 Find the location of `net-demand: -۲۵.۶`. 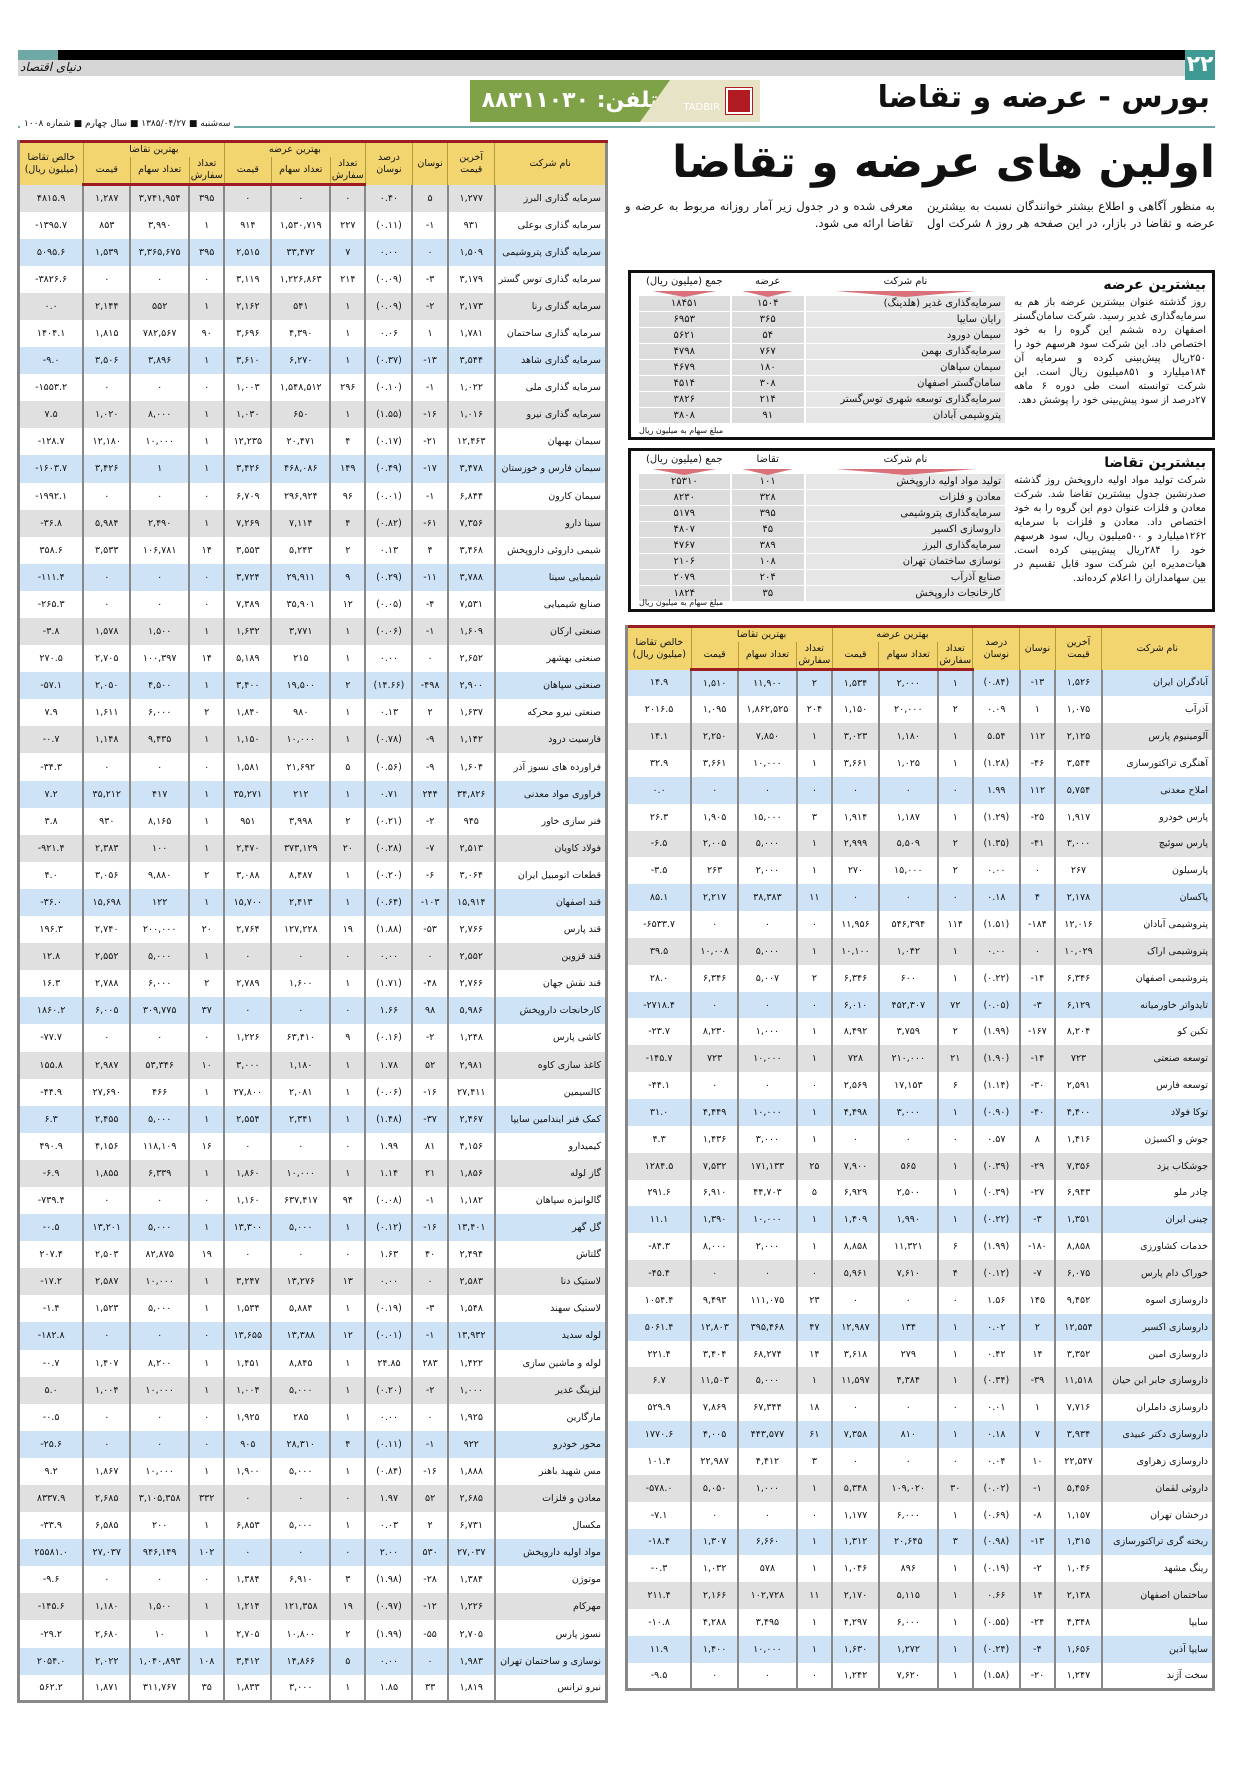

net-demand: -۲۵.۶ is located at coordinates (50, 1444).